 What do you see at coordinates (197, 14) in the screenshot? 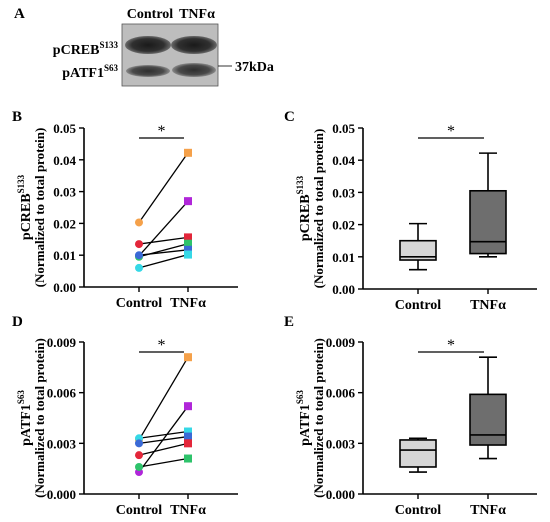
I see `blot-lane-label-tnfa: TNFα` at bounding box center [197, 14].